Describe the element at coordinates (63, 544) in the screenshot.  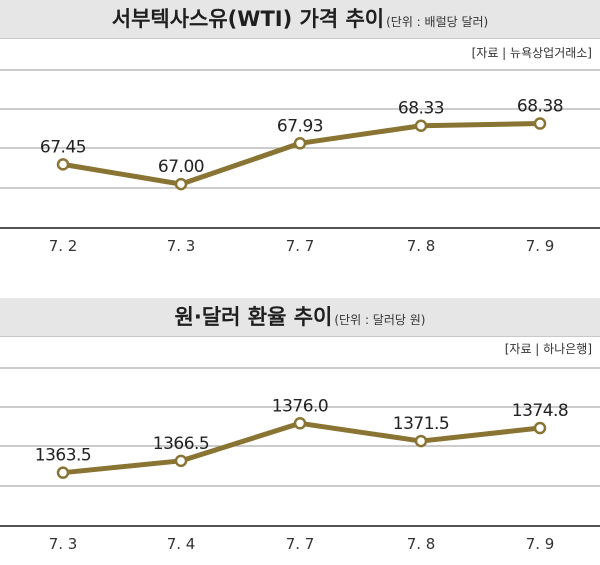
I see `usd-krw-x-tick-label: 7. 3` at that location.